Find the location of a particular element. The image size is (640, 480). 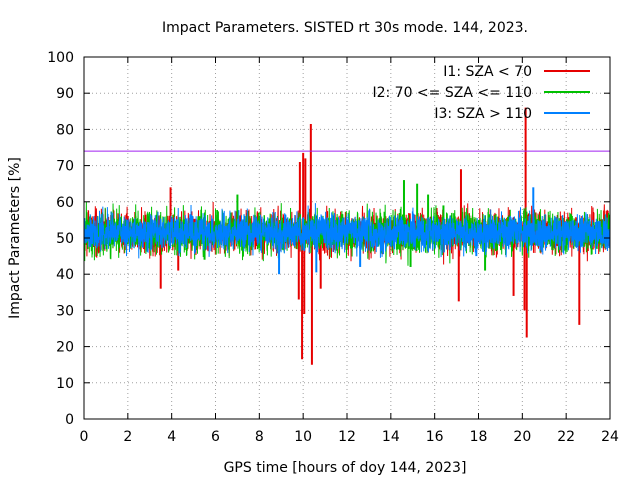

y-tick-label: 0 is located at coordinates (69, 420).